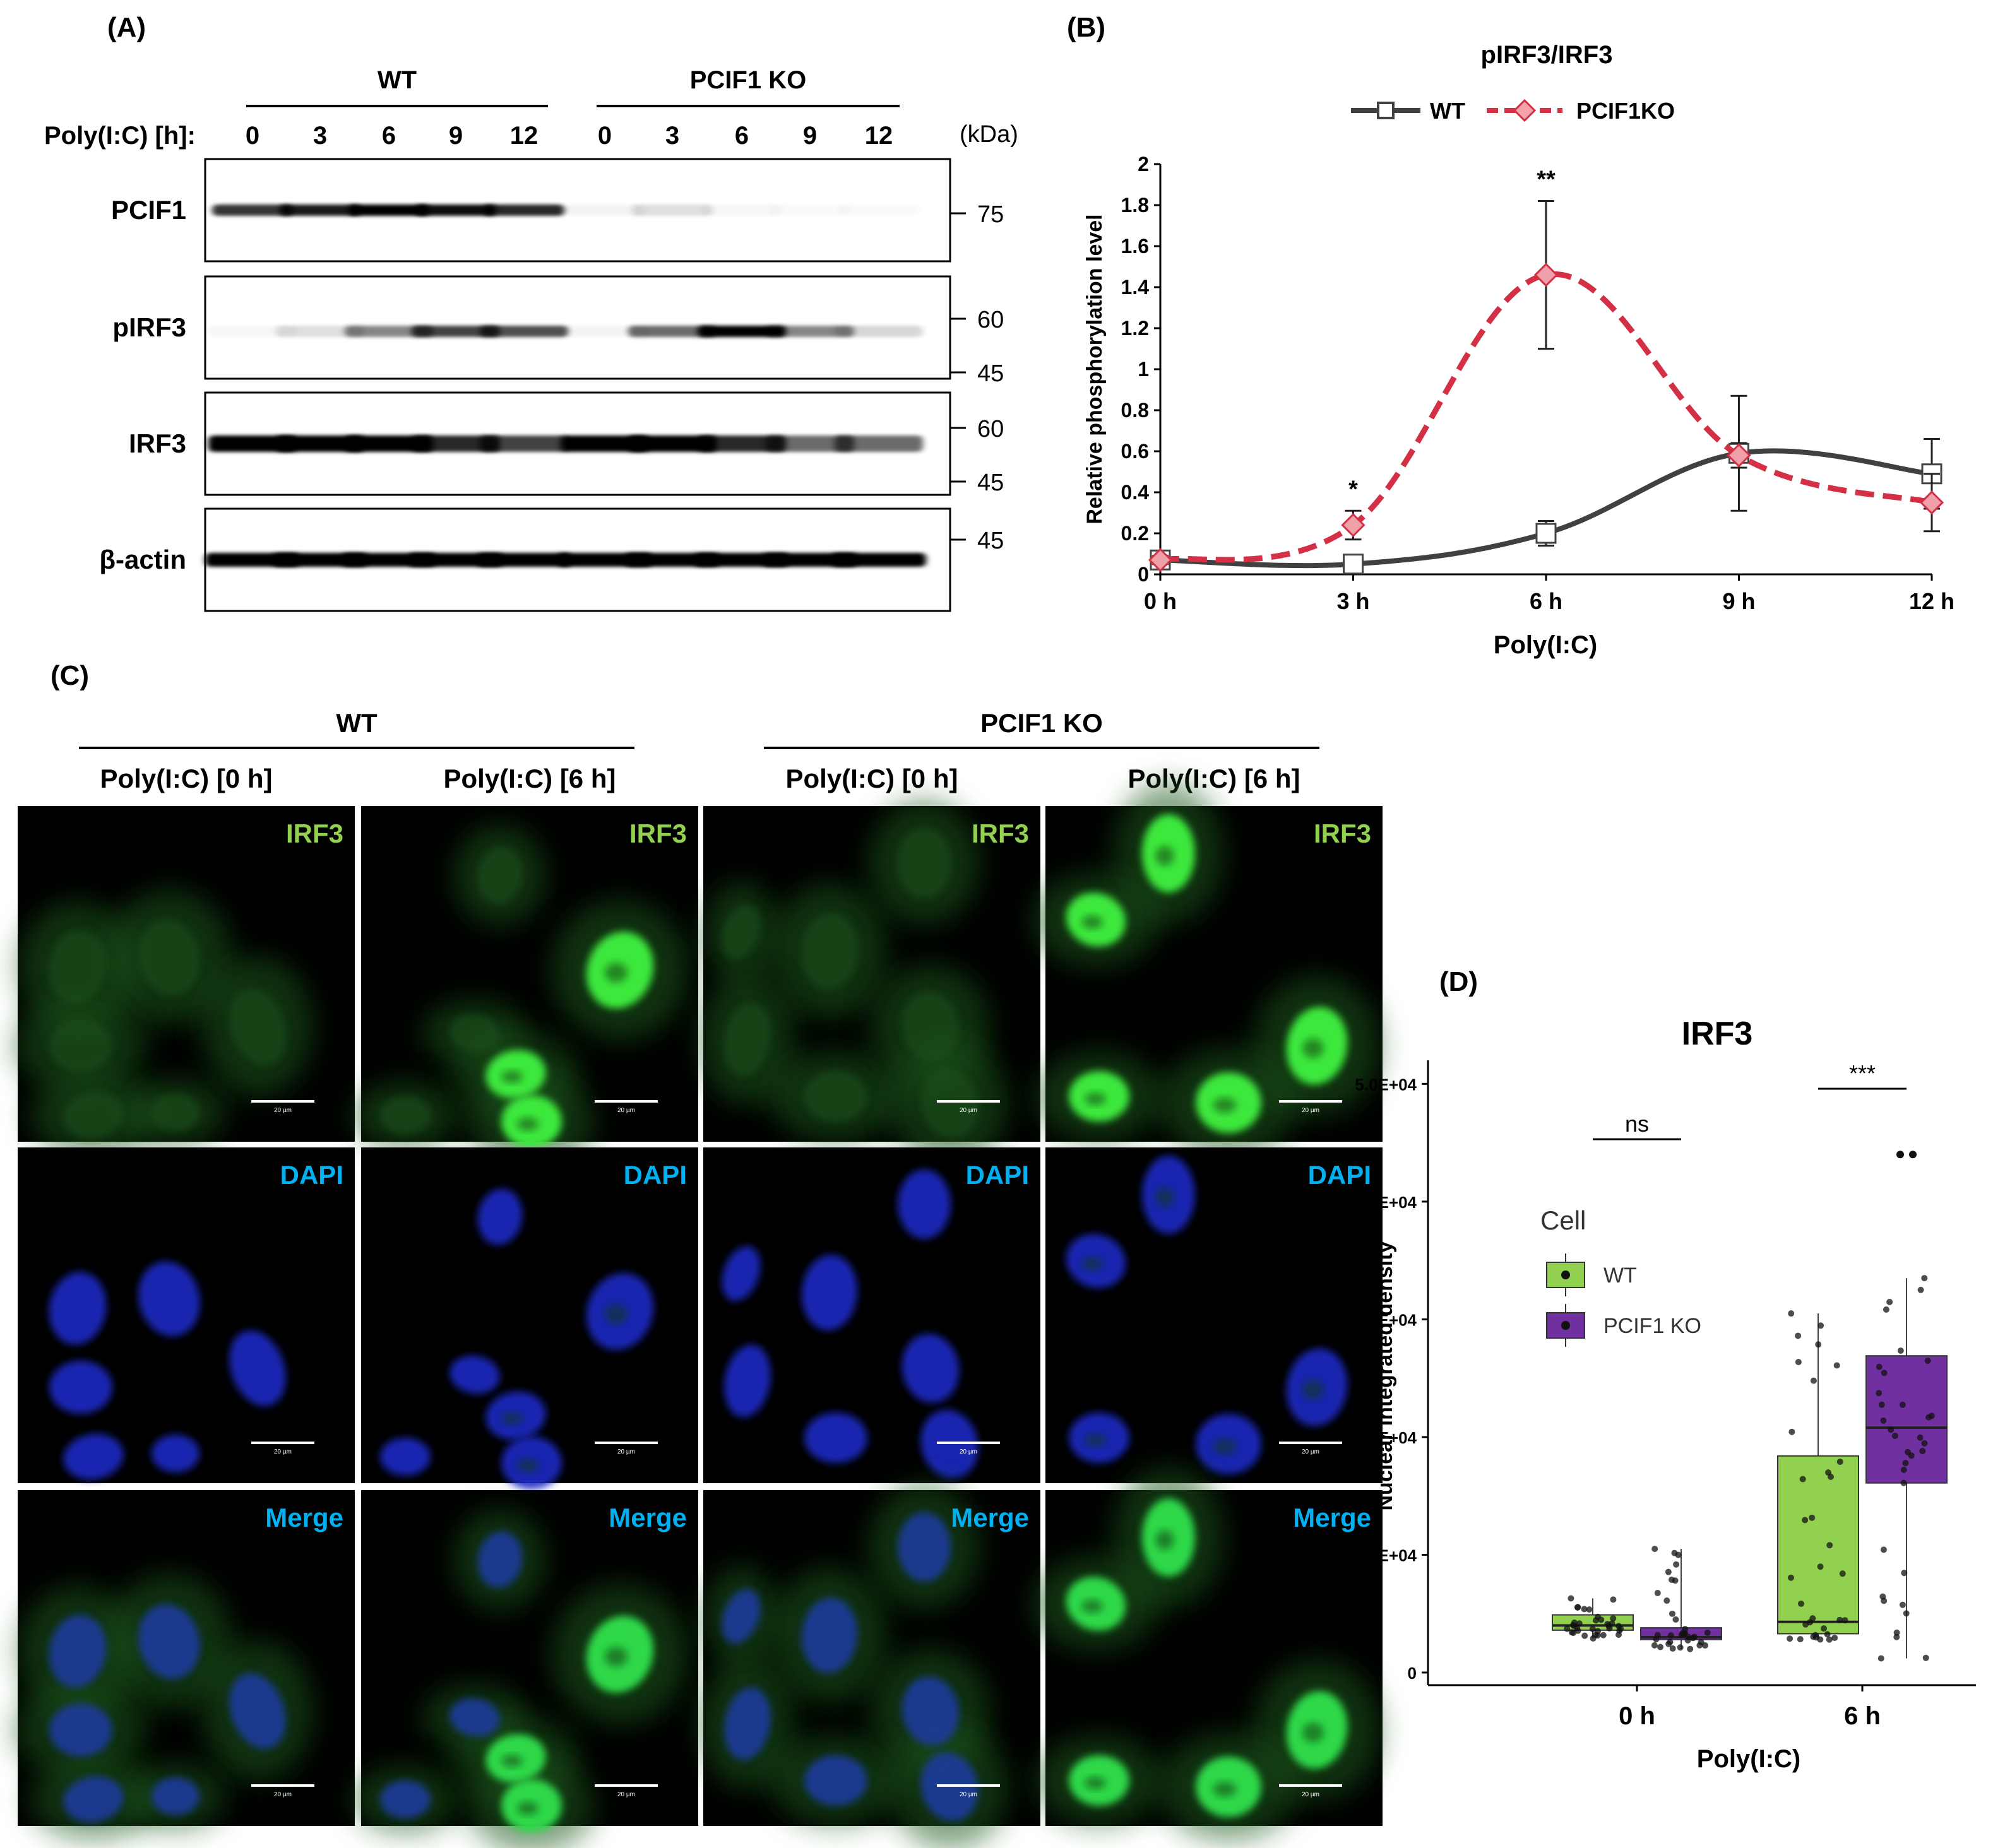 The width and height of the screenshot is (1993, 1848). Describe the element at coordinates (1136, 493) in the screenshot. I see `y-tick-label: 0.4` at that location.